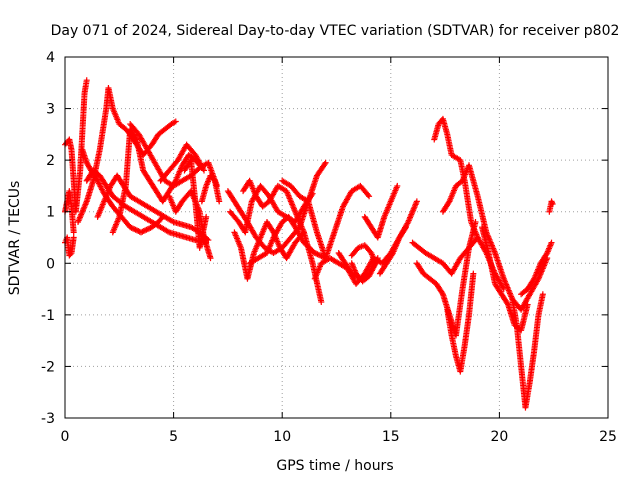 The height and width of the screenshot is (480, 640). I want to click on series-track-ab, so click(495, 237).